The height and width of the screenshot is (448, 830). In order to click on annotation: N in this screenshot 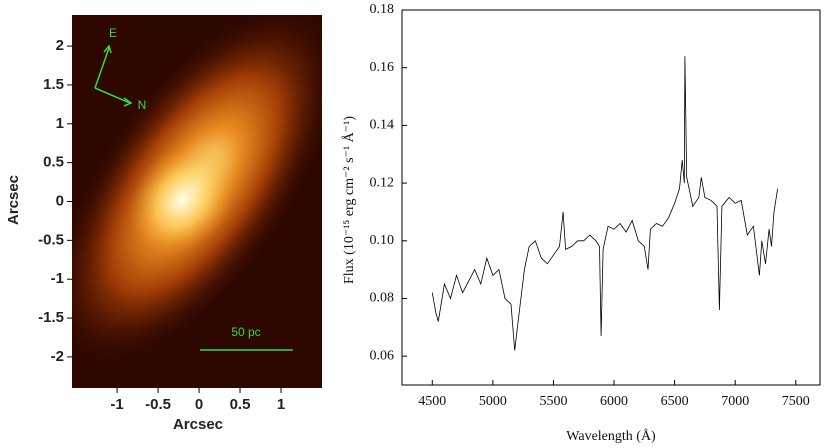, I will do `click(142, 105)`.